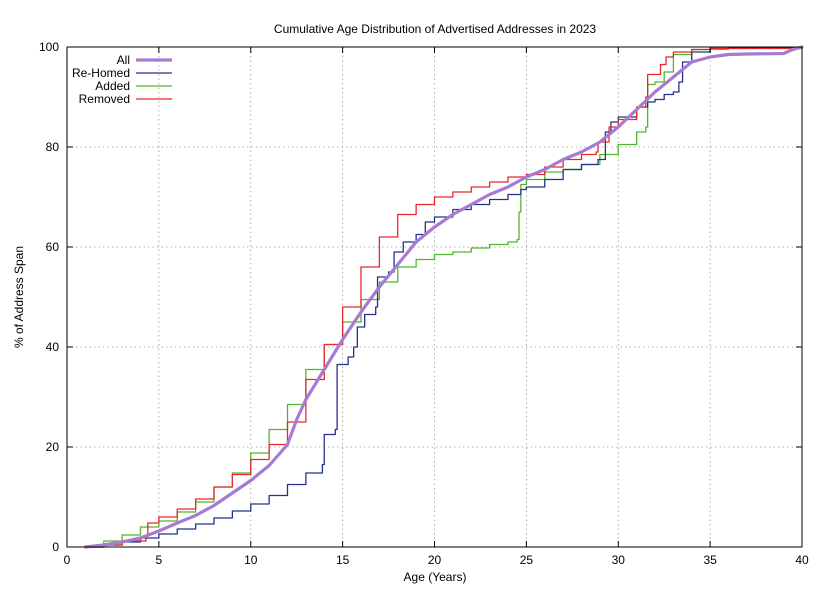 The height and width of the screenshot is (601, 824). I want to click on x-tick-label: 15, so click(343, 560).